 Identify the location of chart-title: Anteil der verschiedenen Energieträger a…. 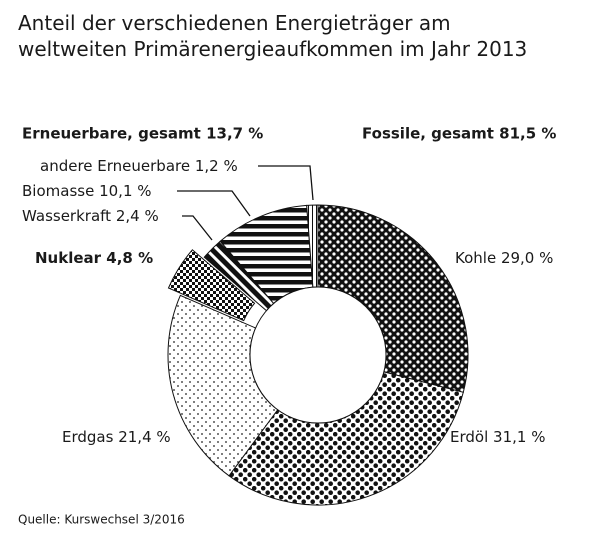
(273, 36).